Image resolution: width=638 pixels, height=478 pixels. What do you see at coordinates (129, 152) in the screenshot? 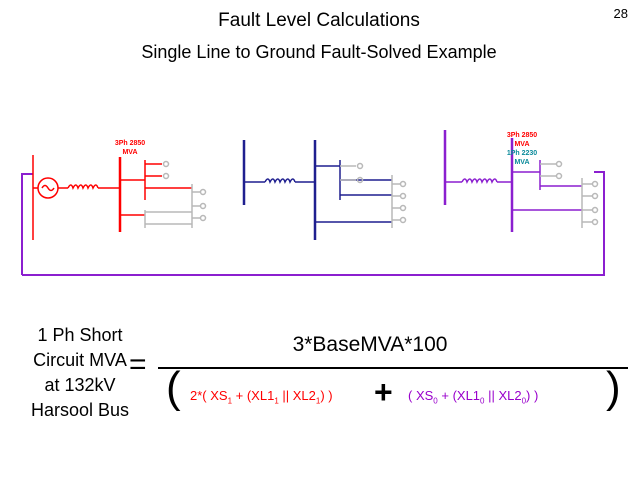
I see `bus1-label-line2: MVA` at bounding box center [129, 152].